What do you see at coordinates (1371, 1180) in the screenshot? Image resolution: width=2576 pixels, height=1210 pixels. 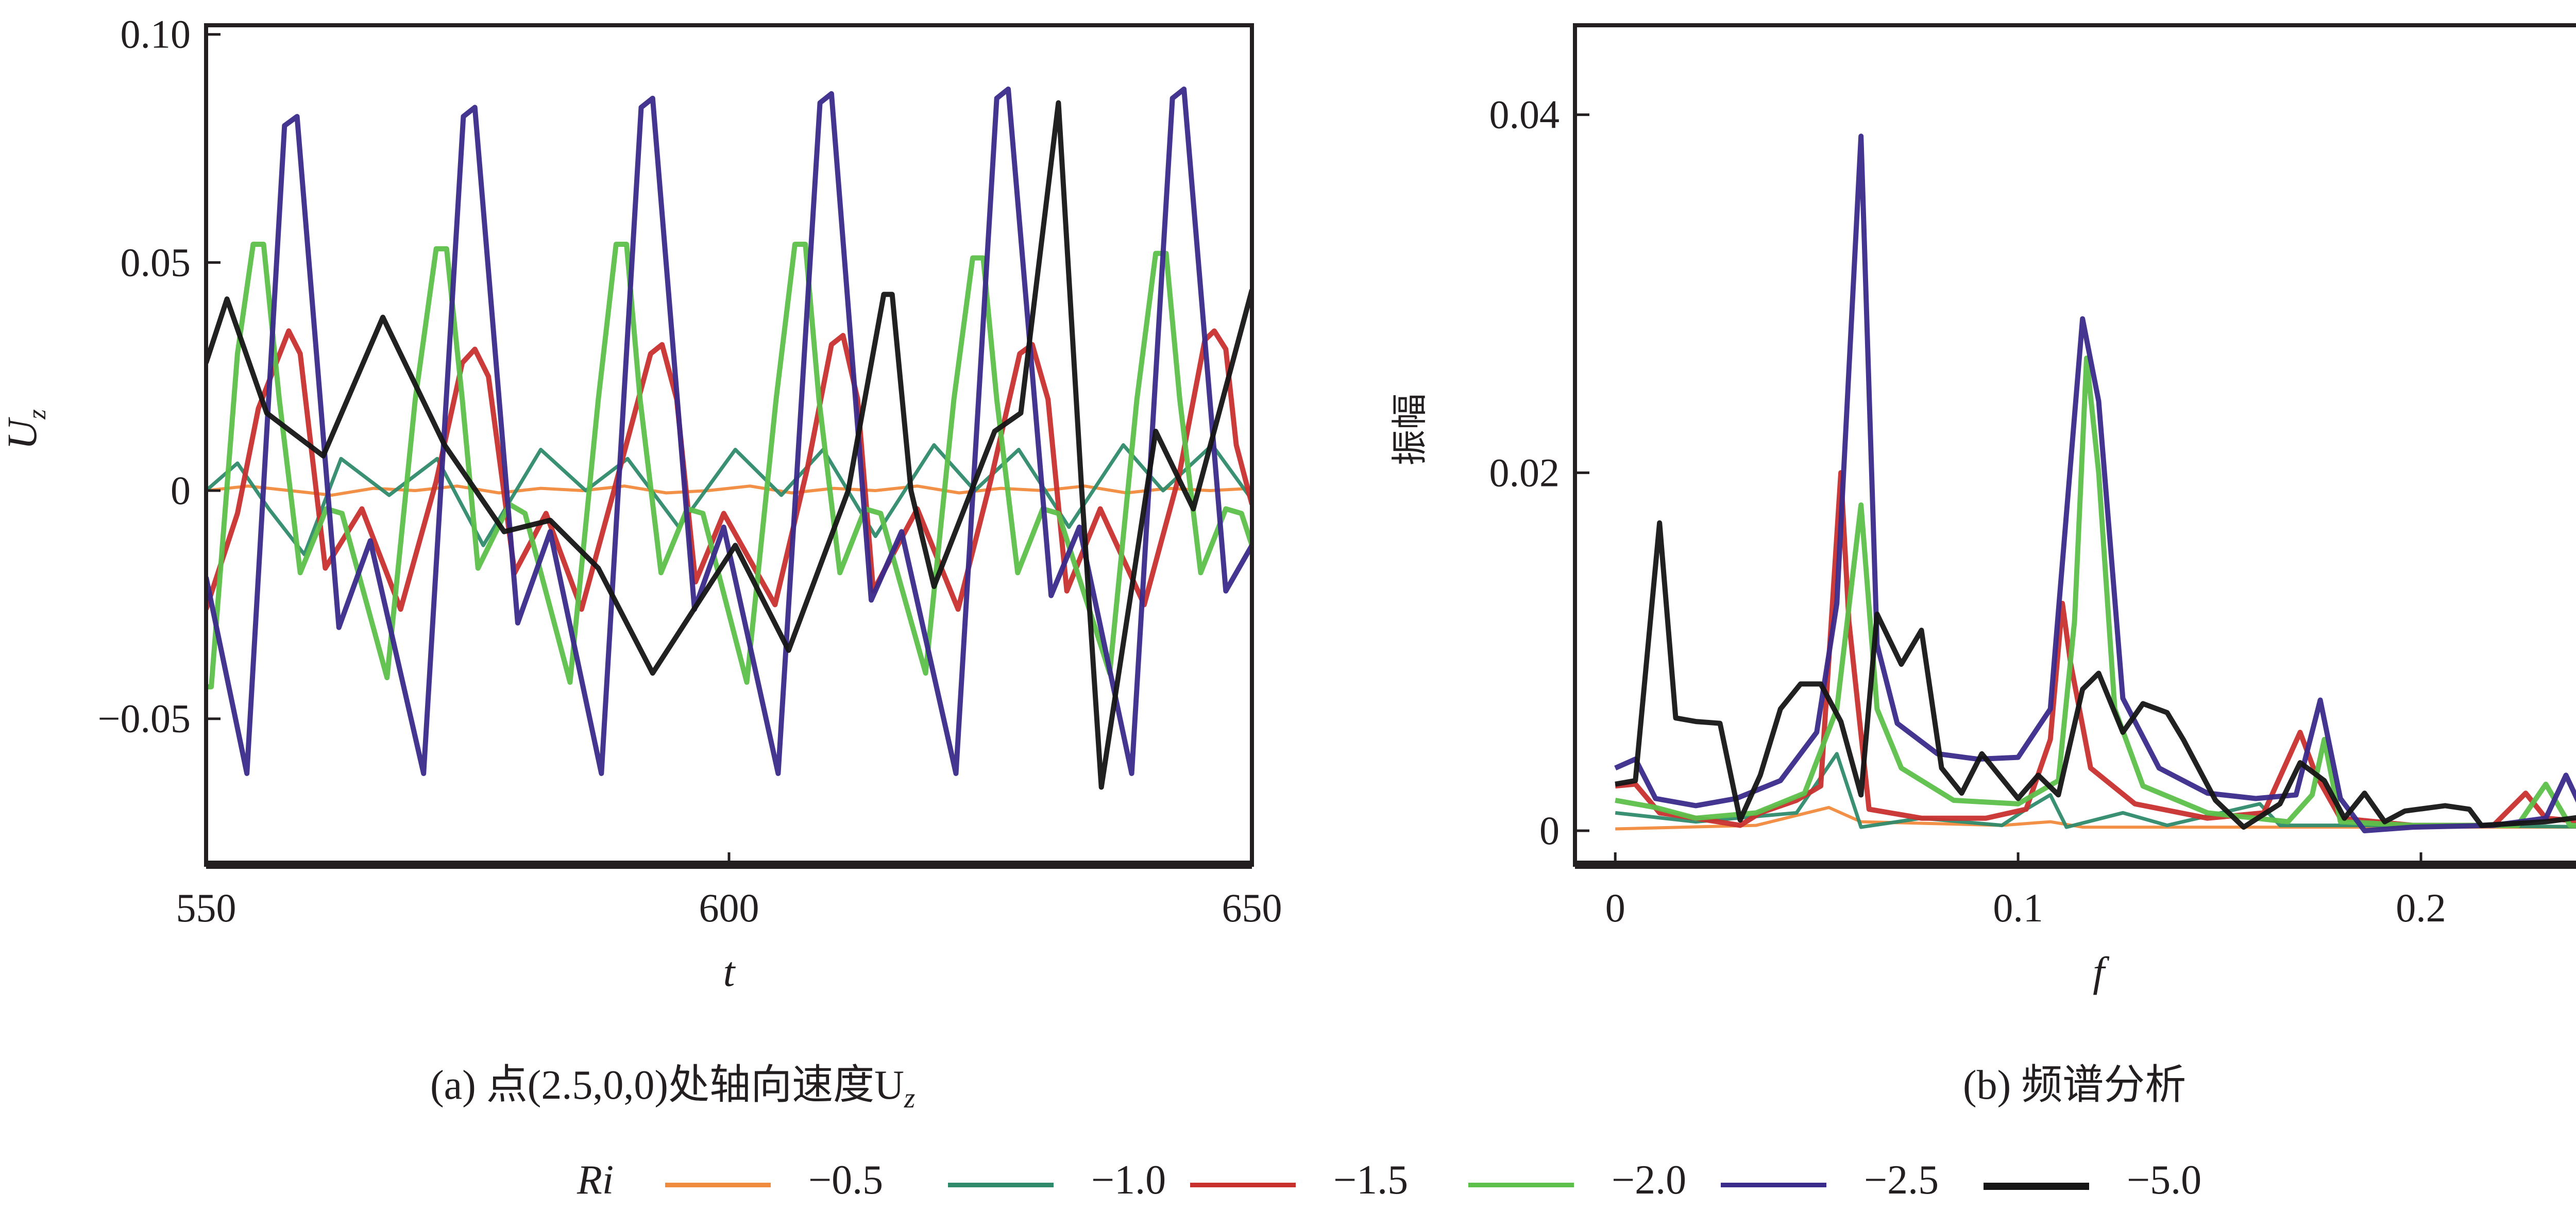 I see `legend-label: −1.5` at bounding box center [1371, 1180].